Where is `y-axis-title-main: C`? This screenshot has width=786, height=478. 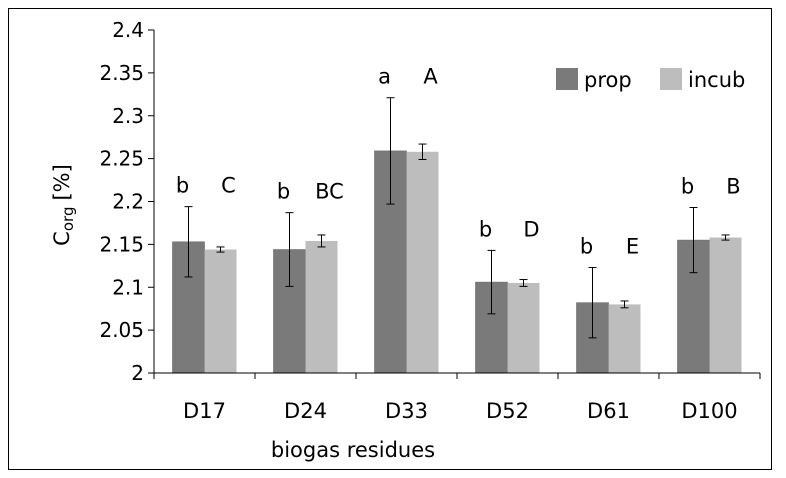 y-axis-title-main: C is located at coordinates (62, 238).